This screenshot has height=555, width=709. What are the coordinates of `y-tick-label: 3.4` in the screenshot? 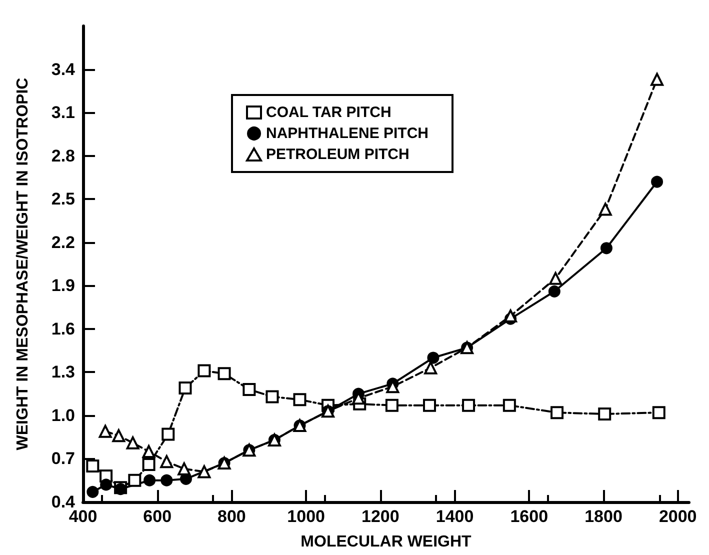 It's located at (63, 69).